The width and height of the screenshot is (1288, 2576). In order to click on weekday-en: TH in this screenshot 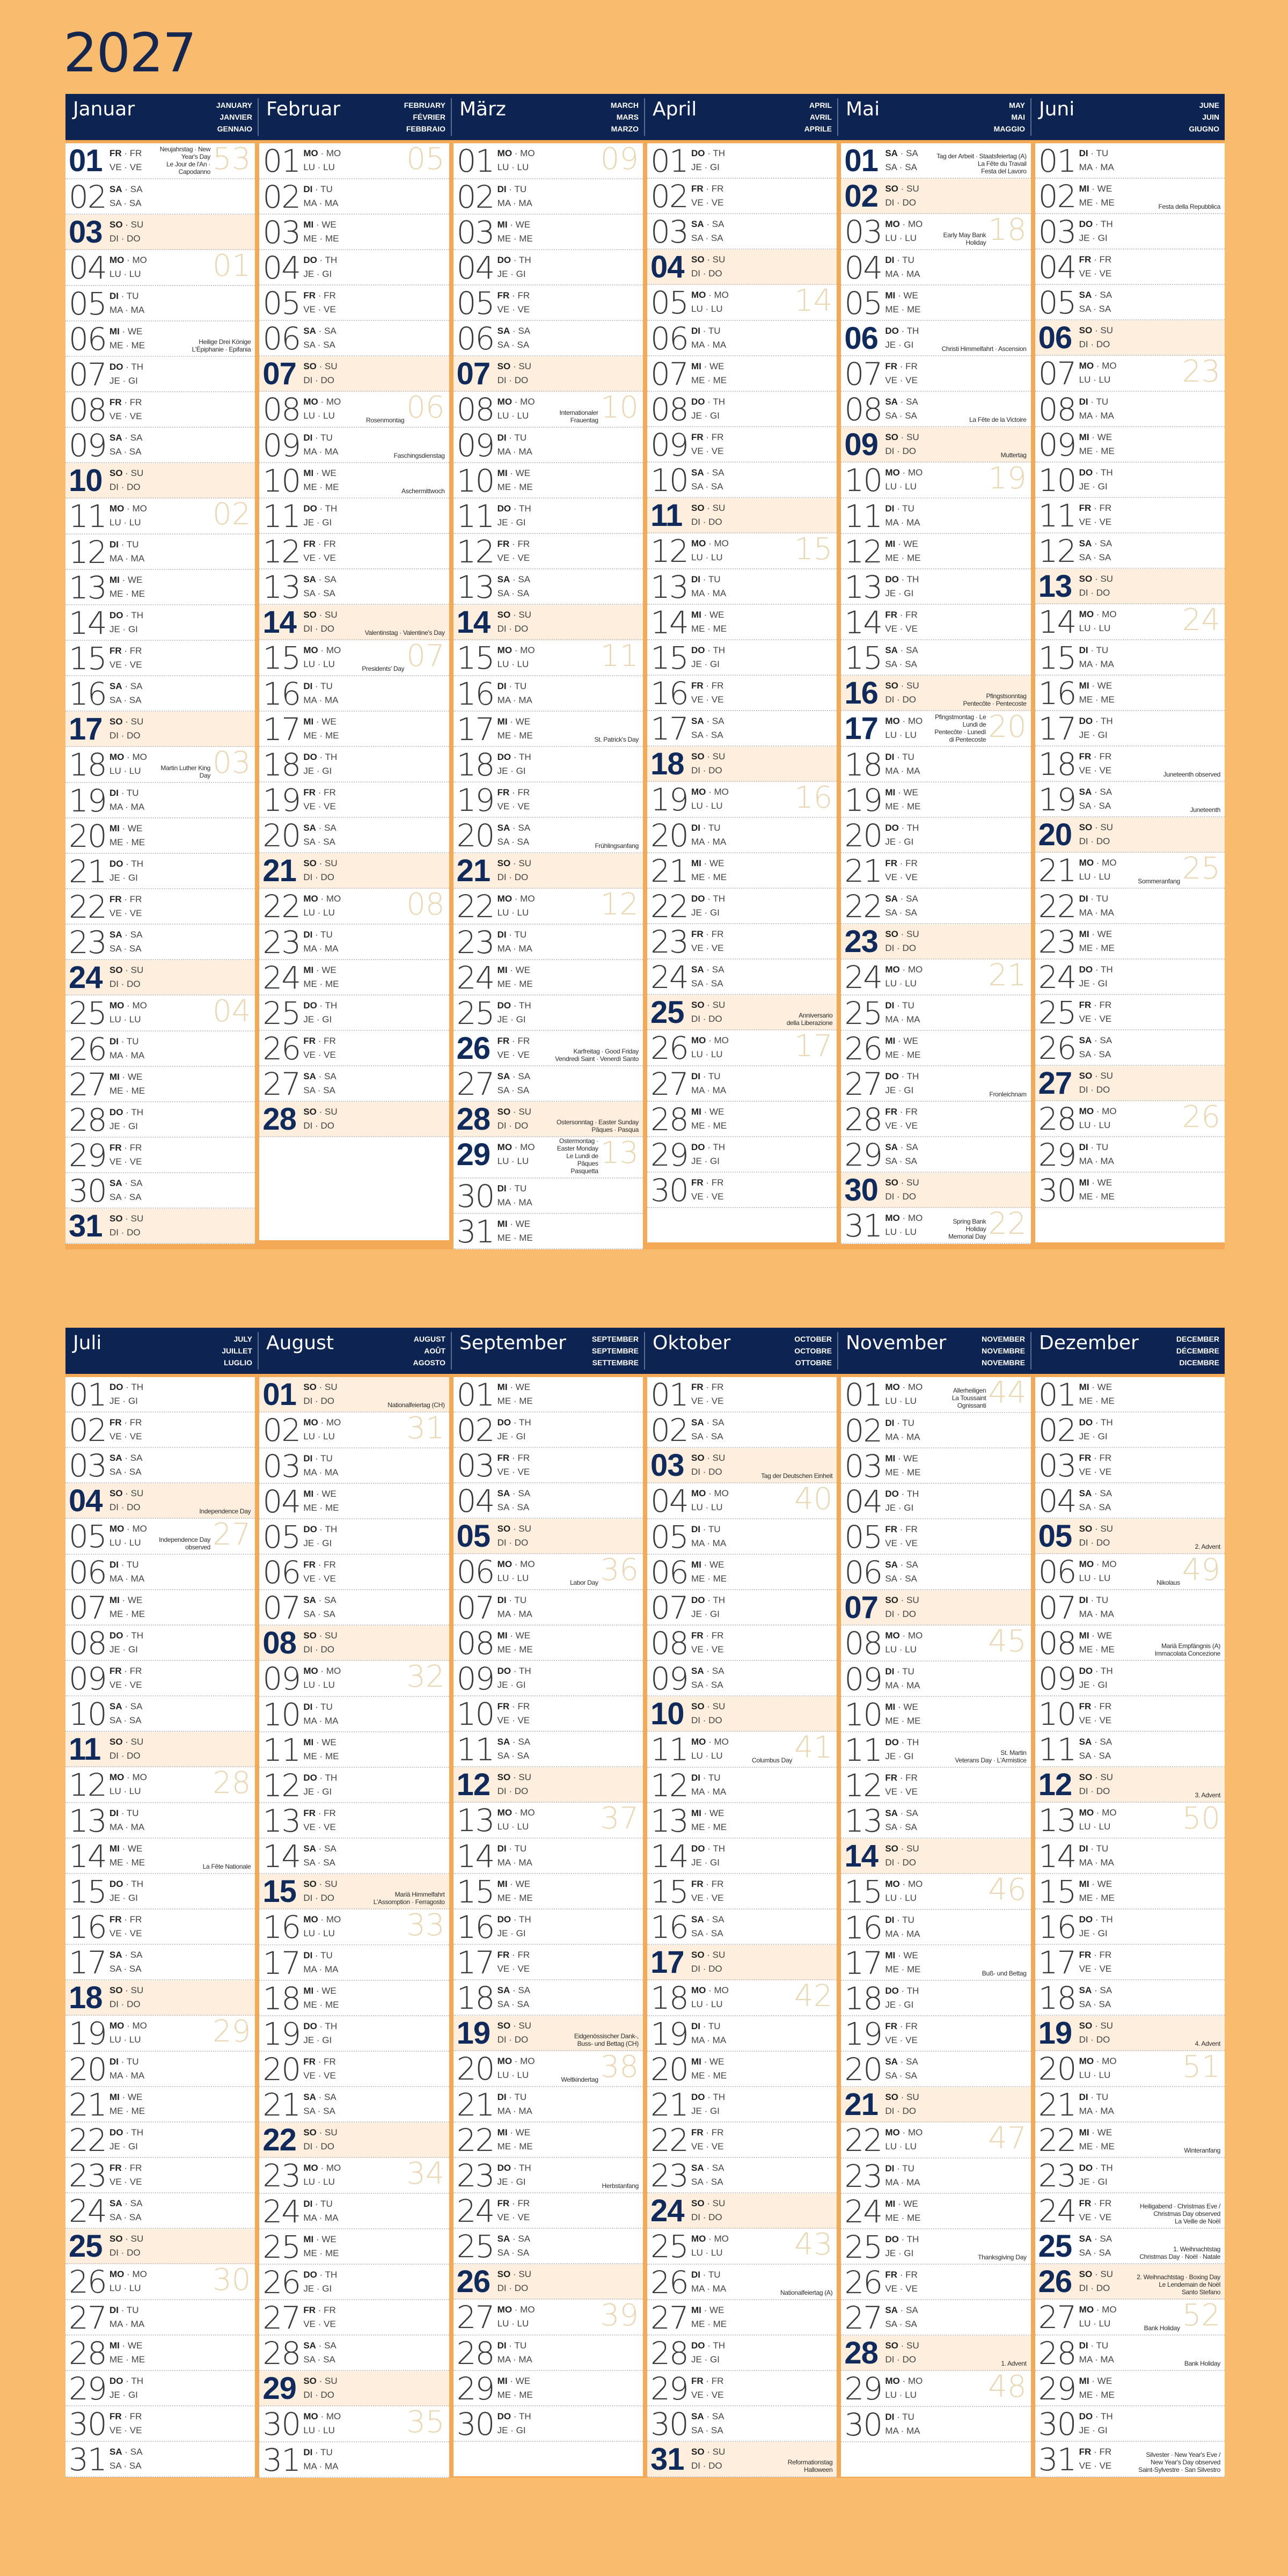, I will do `click(719, 1147)`.